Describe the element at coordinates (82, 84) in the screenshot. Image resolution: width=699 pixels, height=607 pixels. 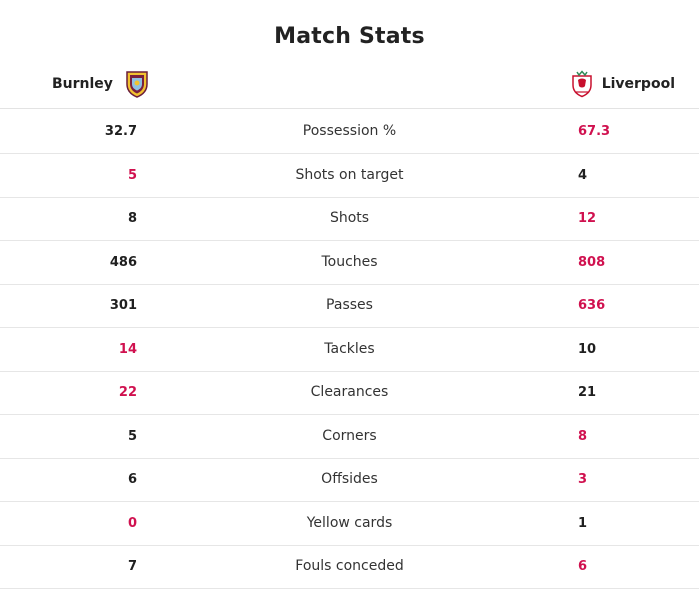
I see `home-team-name: Burnley` at that location.